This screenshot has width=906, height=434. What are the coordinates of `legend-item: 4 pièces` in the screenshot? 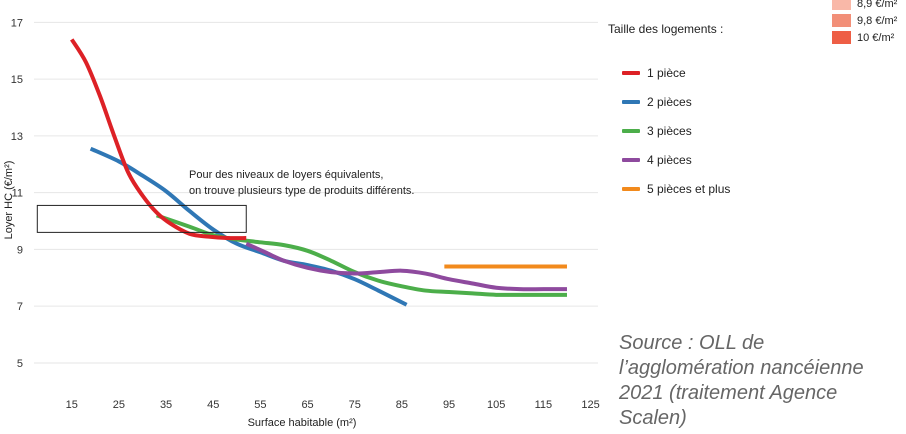 It's located at (669, 159).